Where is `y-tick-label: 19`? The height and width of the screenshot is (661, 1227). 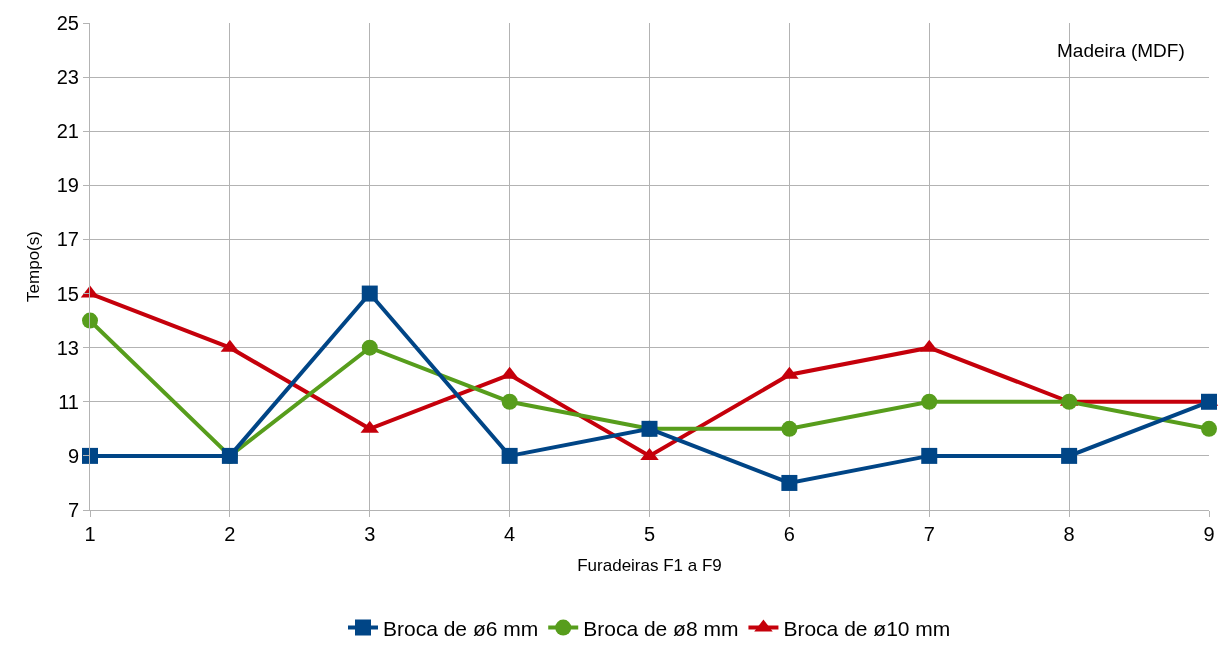 y-tick-label: 19 is located at coordinates (67, 185).